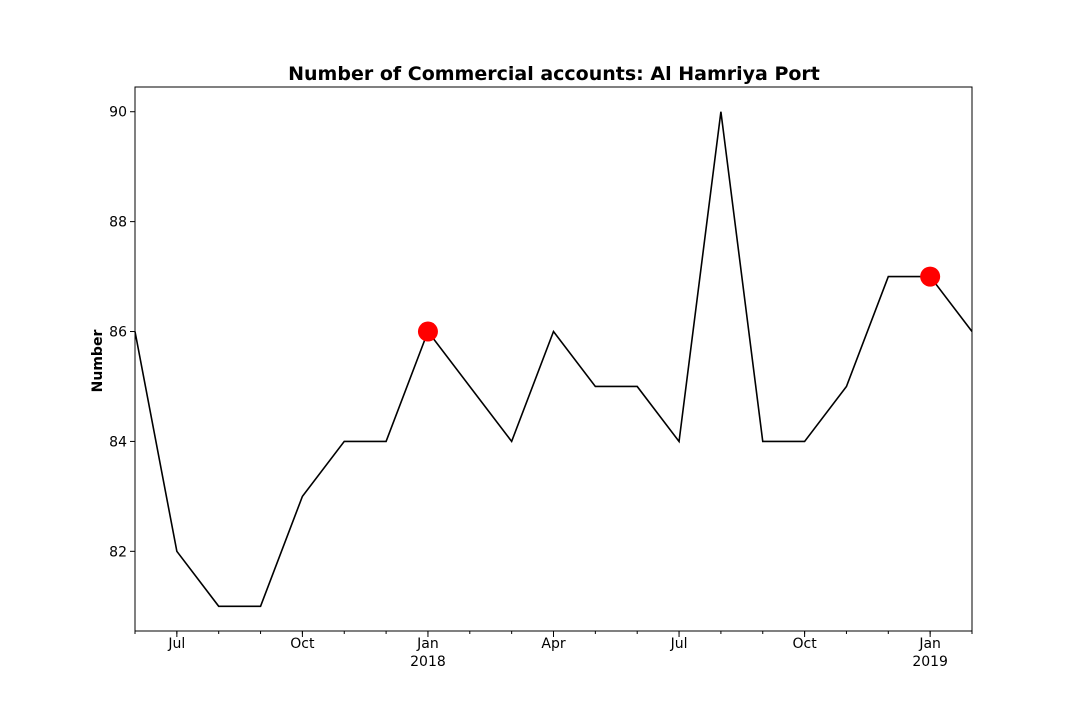 This screenshot has width=1080, height=720. Describe the element at coordinates (118, 442) in the screenshot. I see `y-tick-label: 84` at that location.